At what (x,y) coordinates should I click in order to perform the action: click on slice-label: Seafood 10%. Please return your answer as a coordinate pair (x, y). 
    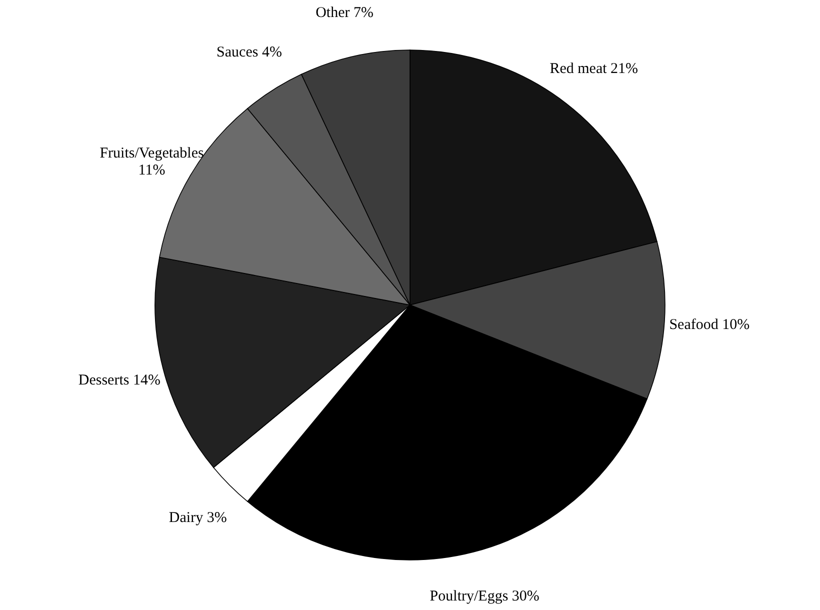
    Looking at the image, I should click on (709, 324).